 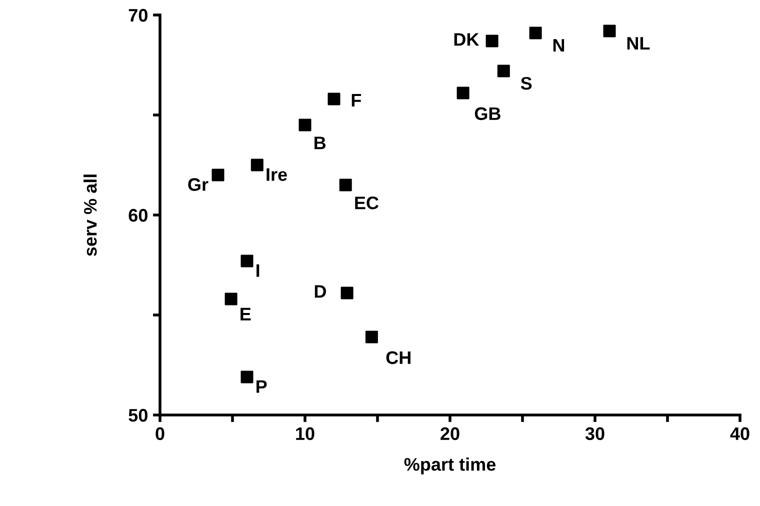 I want to click on annotation: E, so click(x=245, y=314).